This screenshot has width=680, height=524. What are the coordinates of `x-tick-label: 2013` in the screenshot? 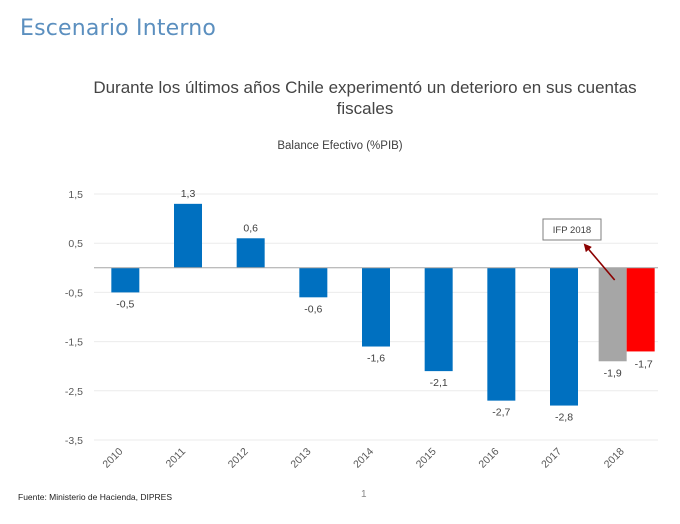 It's located at (300, 458).